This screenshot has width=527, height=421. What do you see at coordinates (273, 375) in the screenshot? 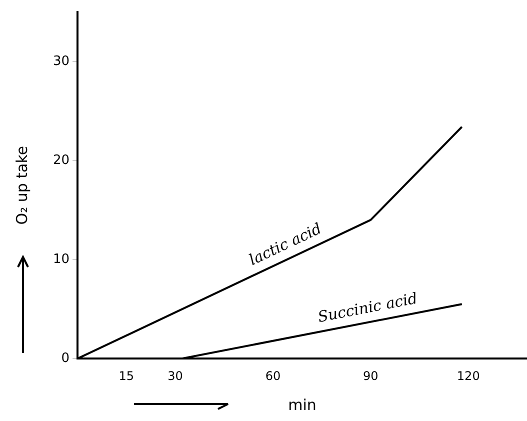
I see `x-tick-label: 60` at bounding box center [273, 375].